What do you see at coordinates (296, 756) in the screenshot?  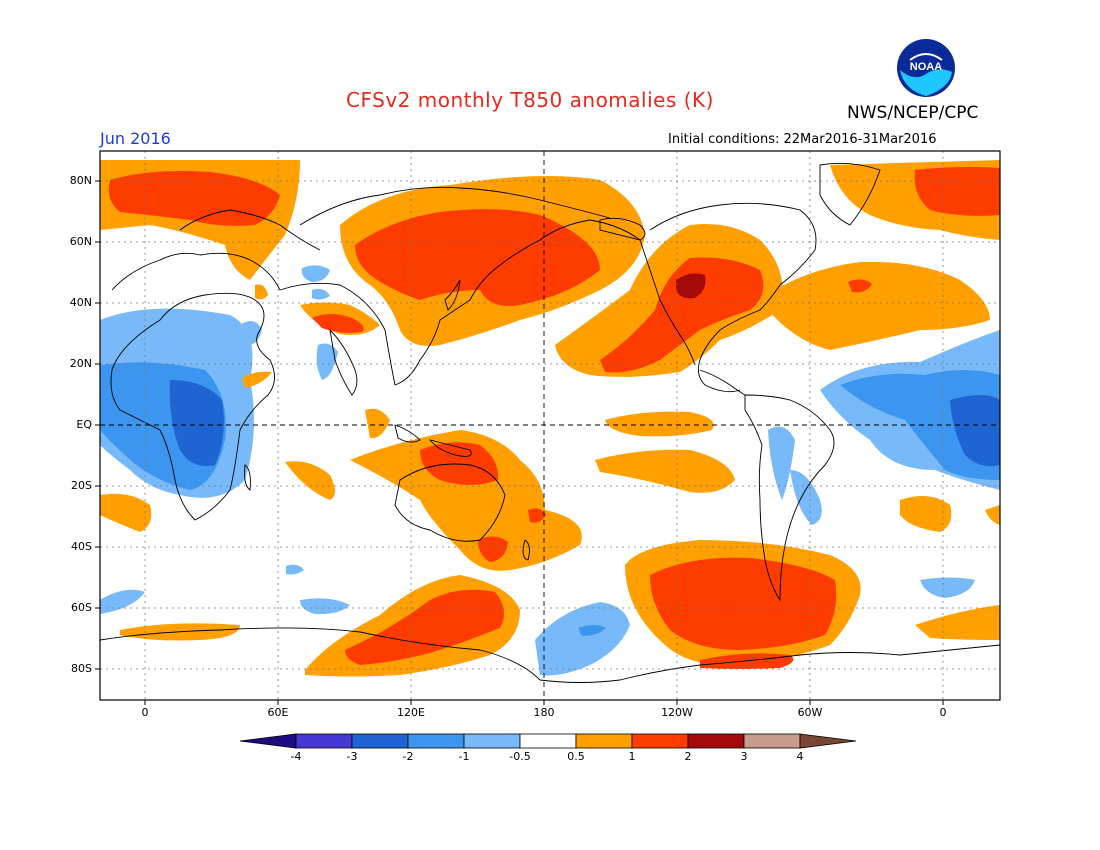 I see `colorbar-tick-label: -4` at bounding box center [296, 756].